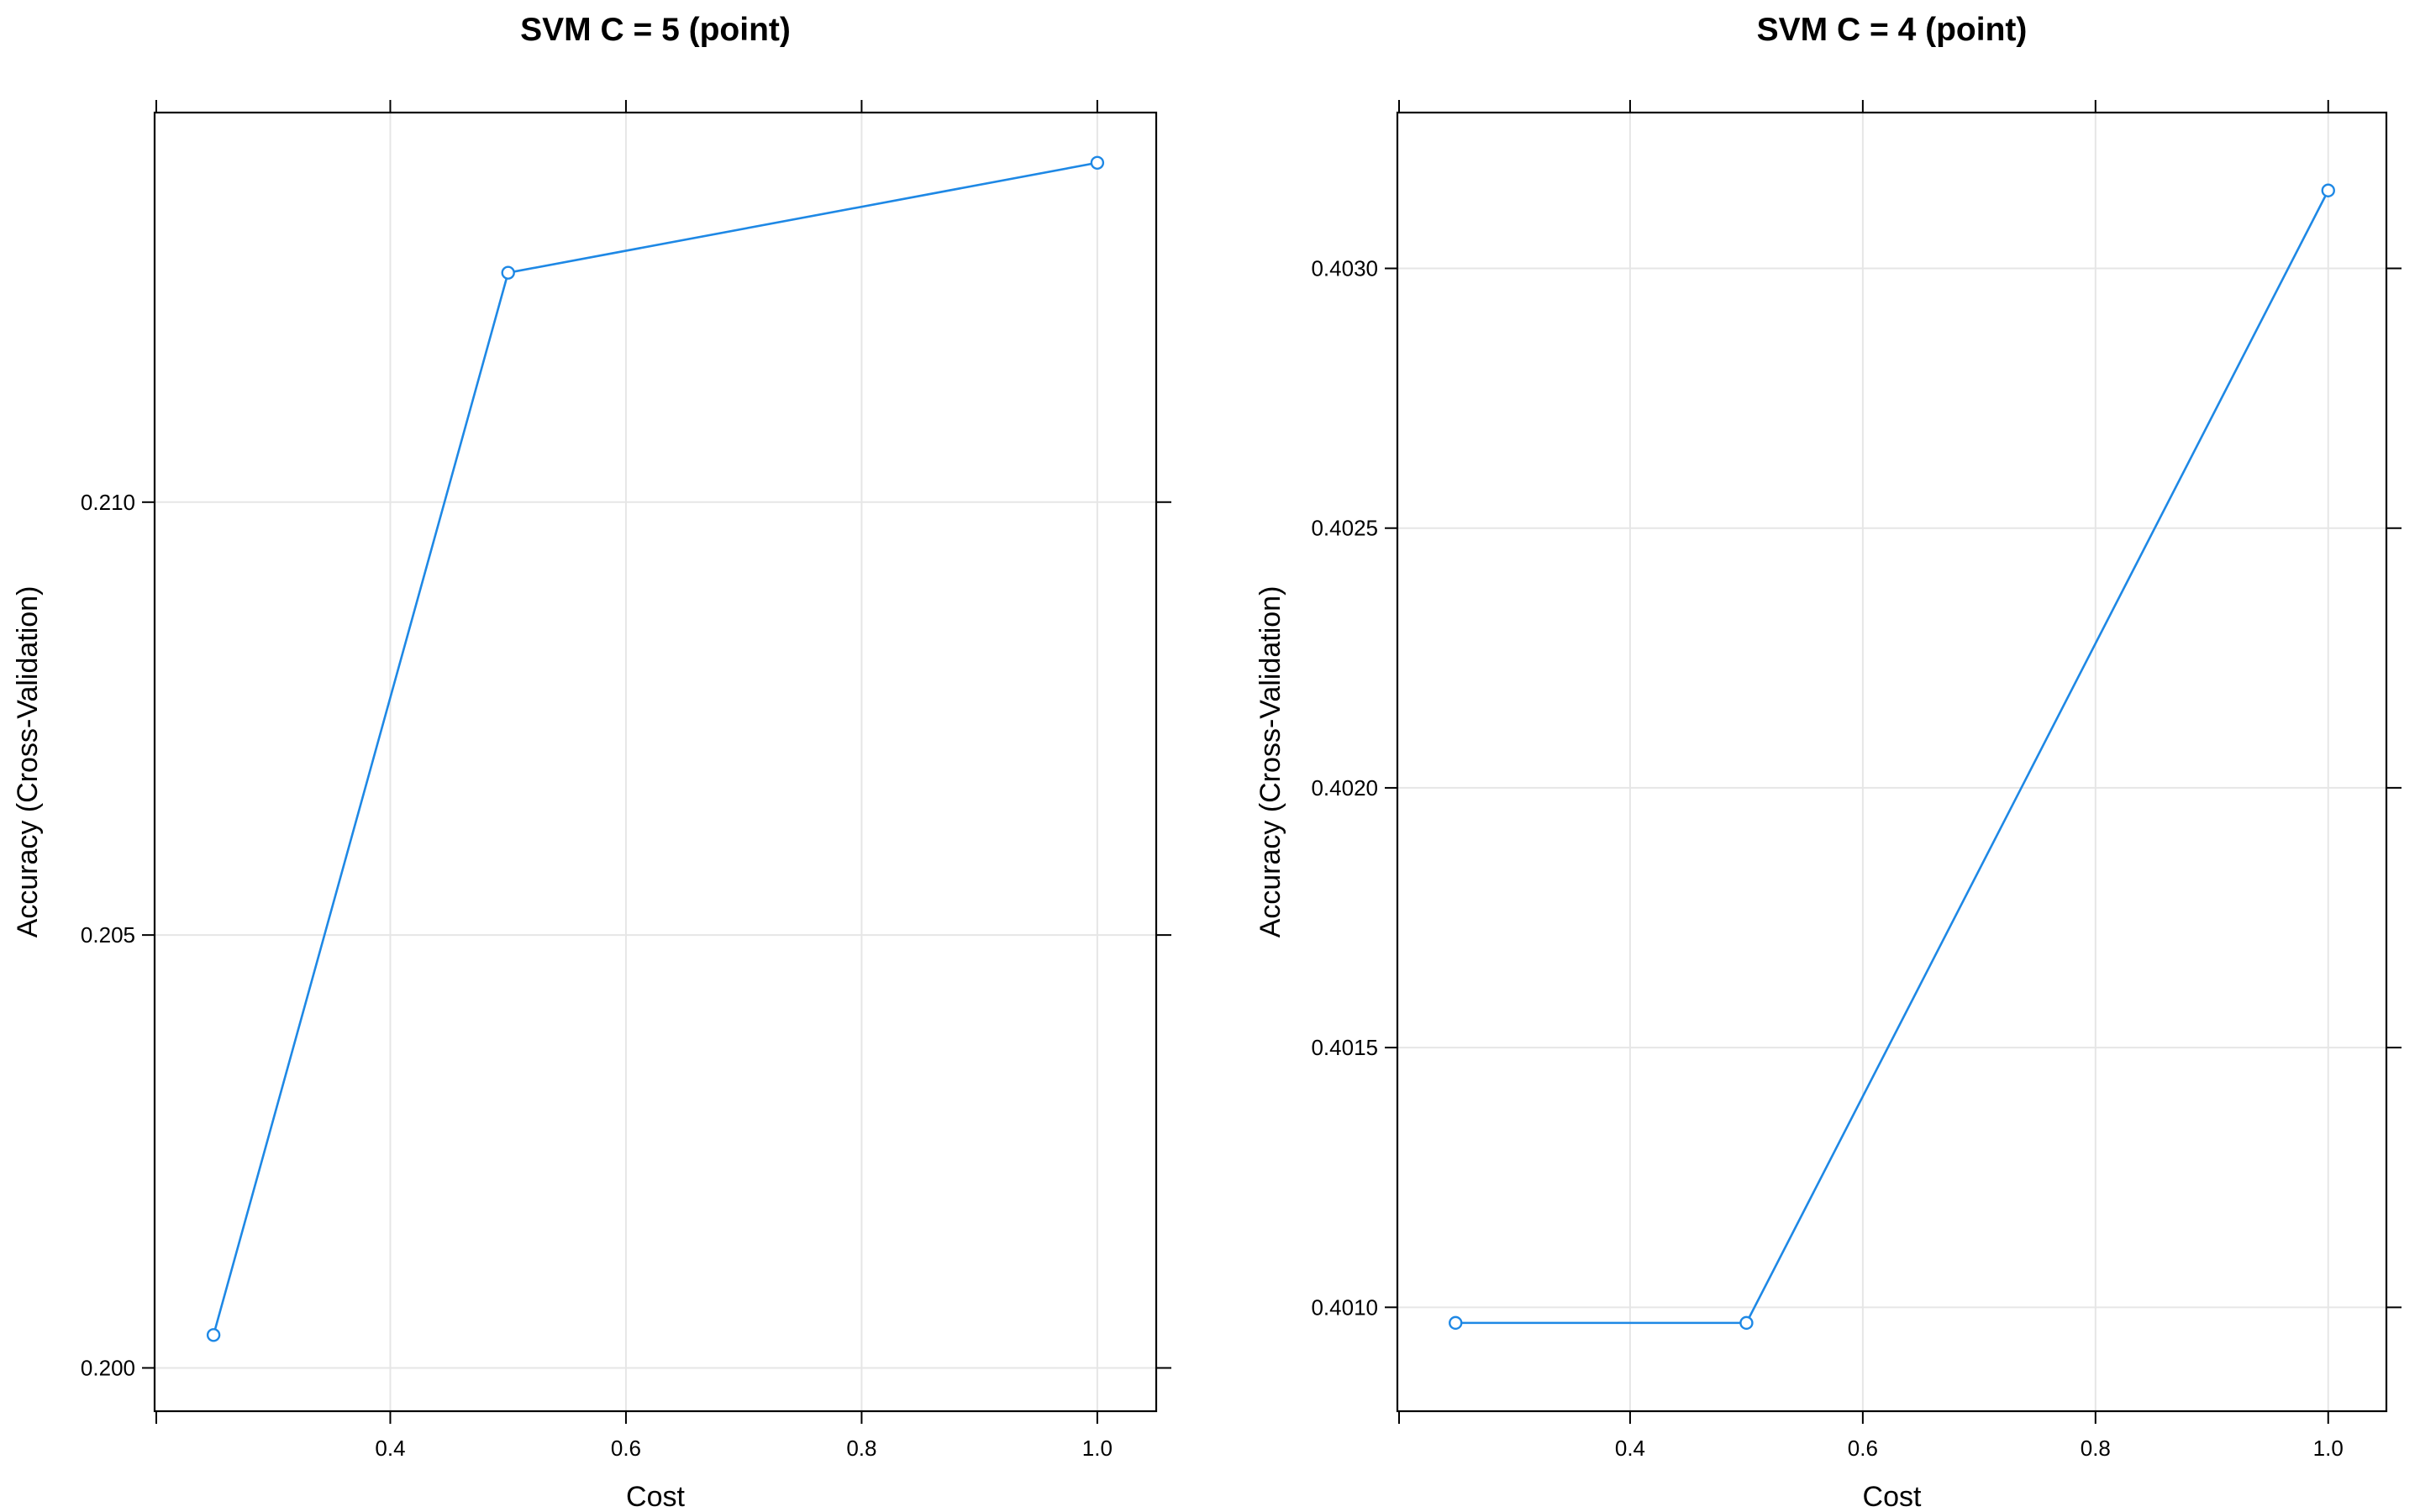 The width and height of the screenshot is (2420, 1512). What do you see at coordinates (1345, 268) in the screenshot?
I see `y-tick-label: 0.4030` at bounding box center [1345, 268].